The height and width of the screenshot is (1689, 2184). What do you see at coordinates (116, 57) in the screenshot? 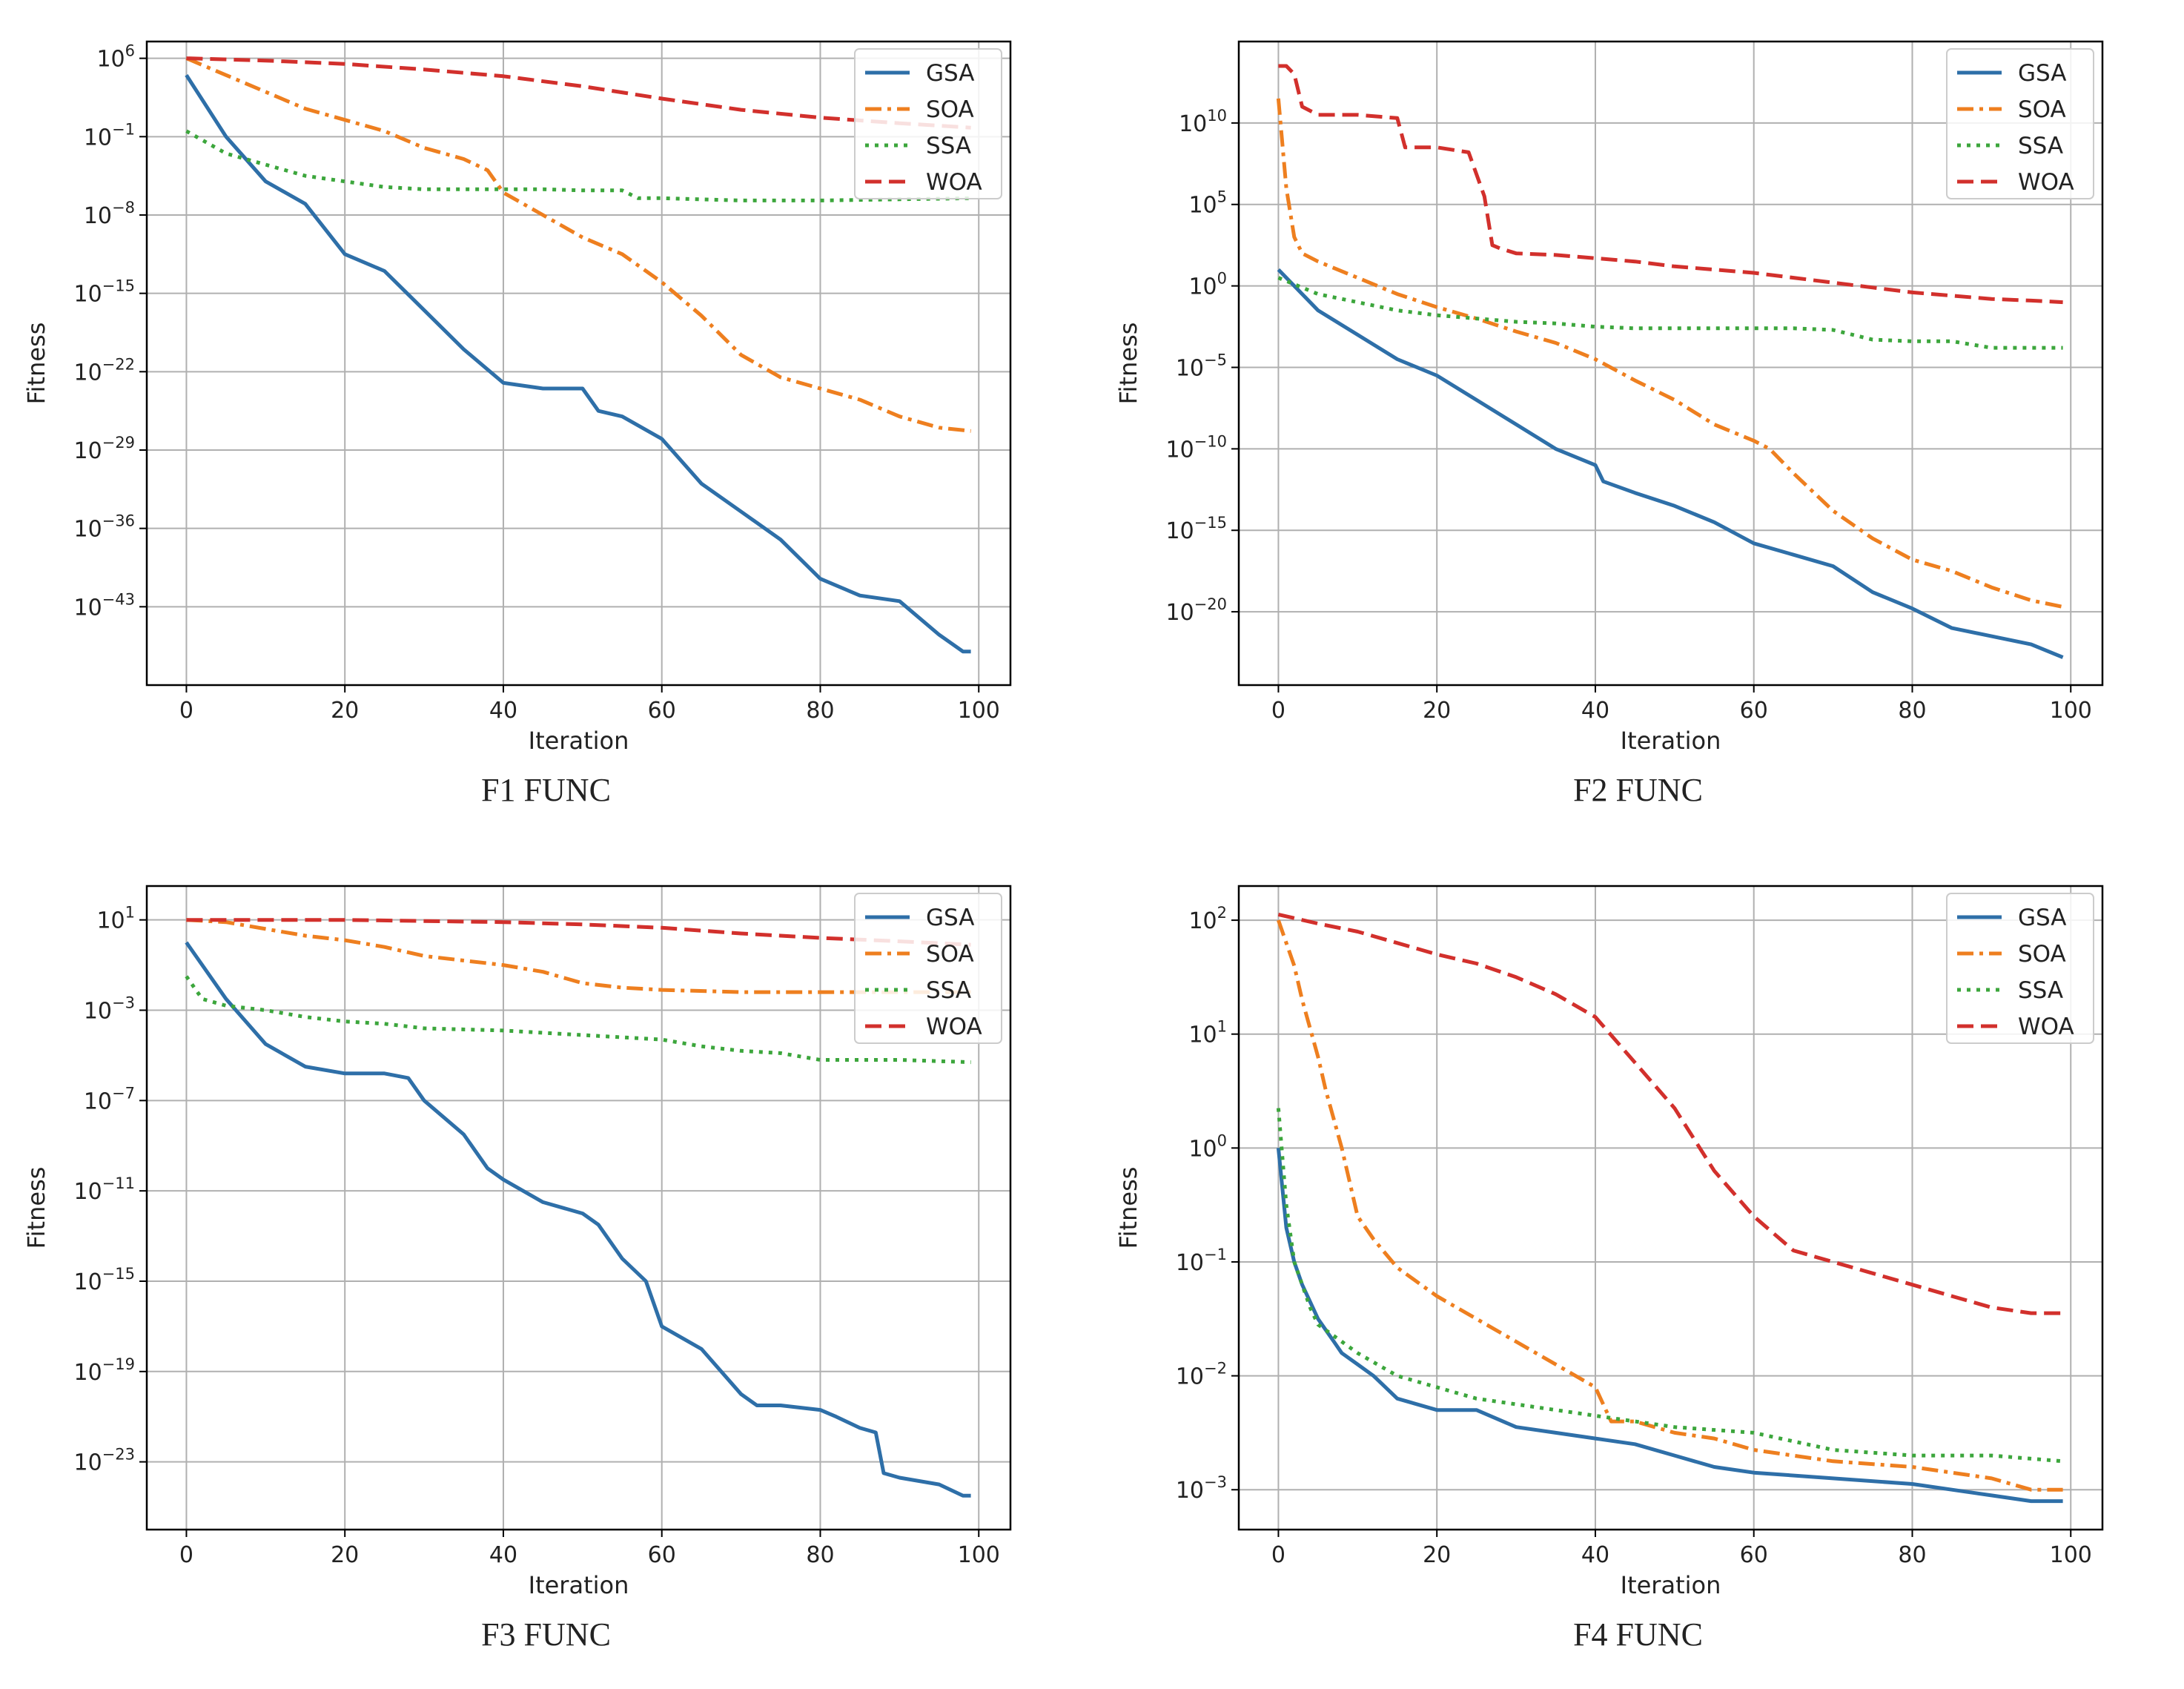
I see `y-tick-label: 10⁶` at bounding box center [116, 57].